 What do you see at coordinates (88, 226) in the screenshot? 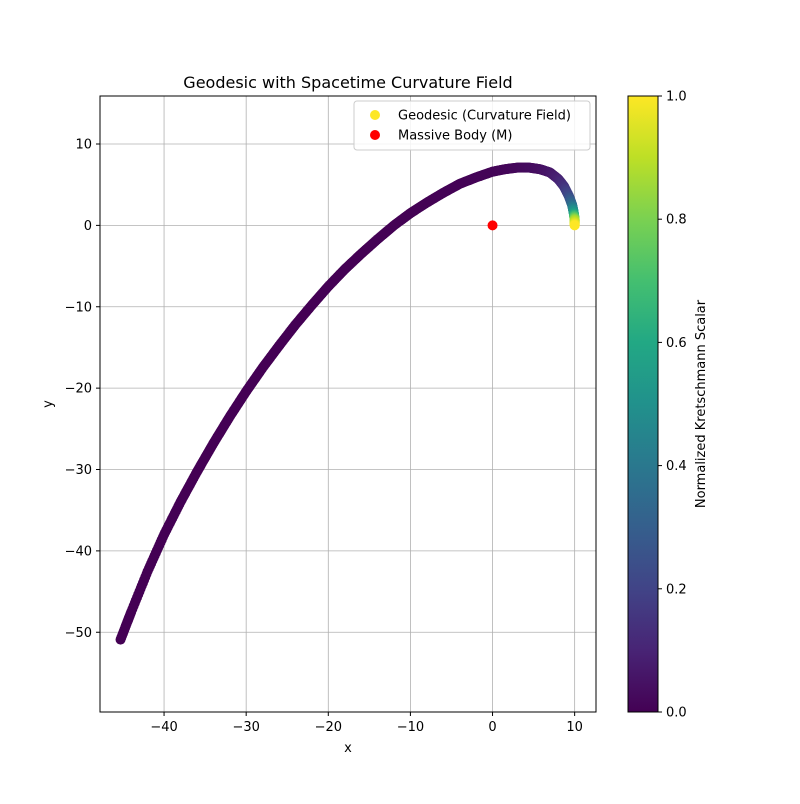
I see `y-tick-label: 0` at bounding box center [88, 226].